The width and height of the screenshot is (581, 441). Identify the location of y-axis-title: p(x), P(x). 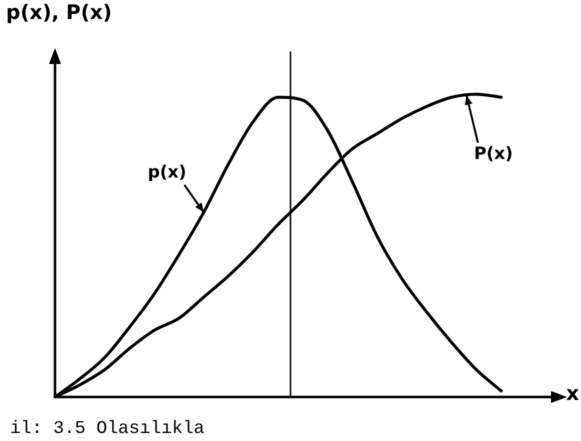
(59, 12).